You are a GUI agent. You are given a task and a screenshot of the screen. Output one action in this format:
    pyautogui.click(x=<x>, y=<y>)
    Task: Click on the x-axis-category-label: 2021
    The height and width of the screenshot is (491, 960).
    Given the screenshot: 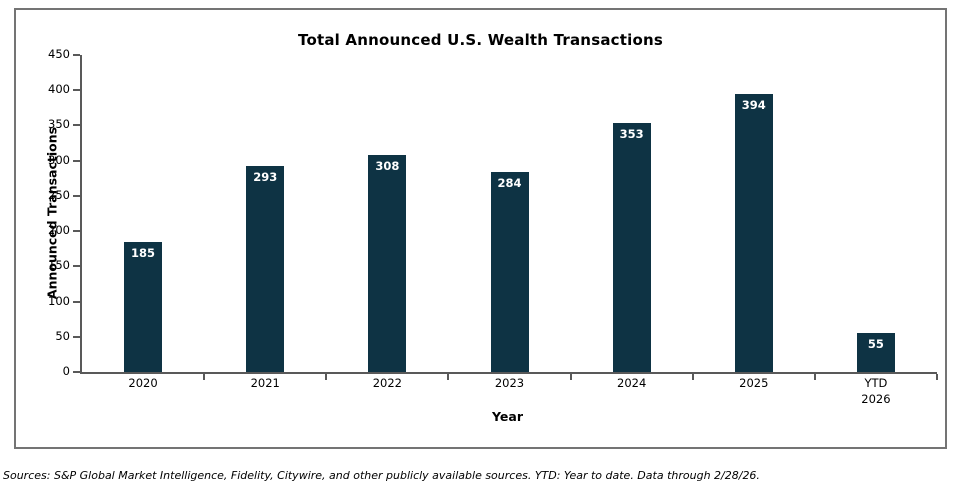 What is the action you would take?
    pyautogui.click(x=265, y=383)
    